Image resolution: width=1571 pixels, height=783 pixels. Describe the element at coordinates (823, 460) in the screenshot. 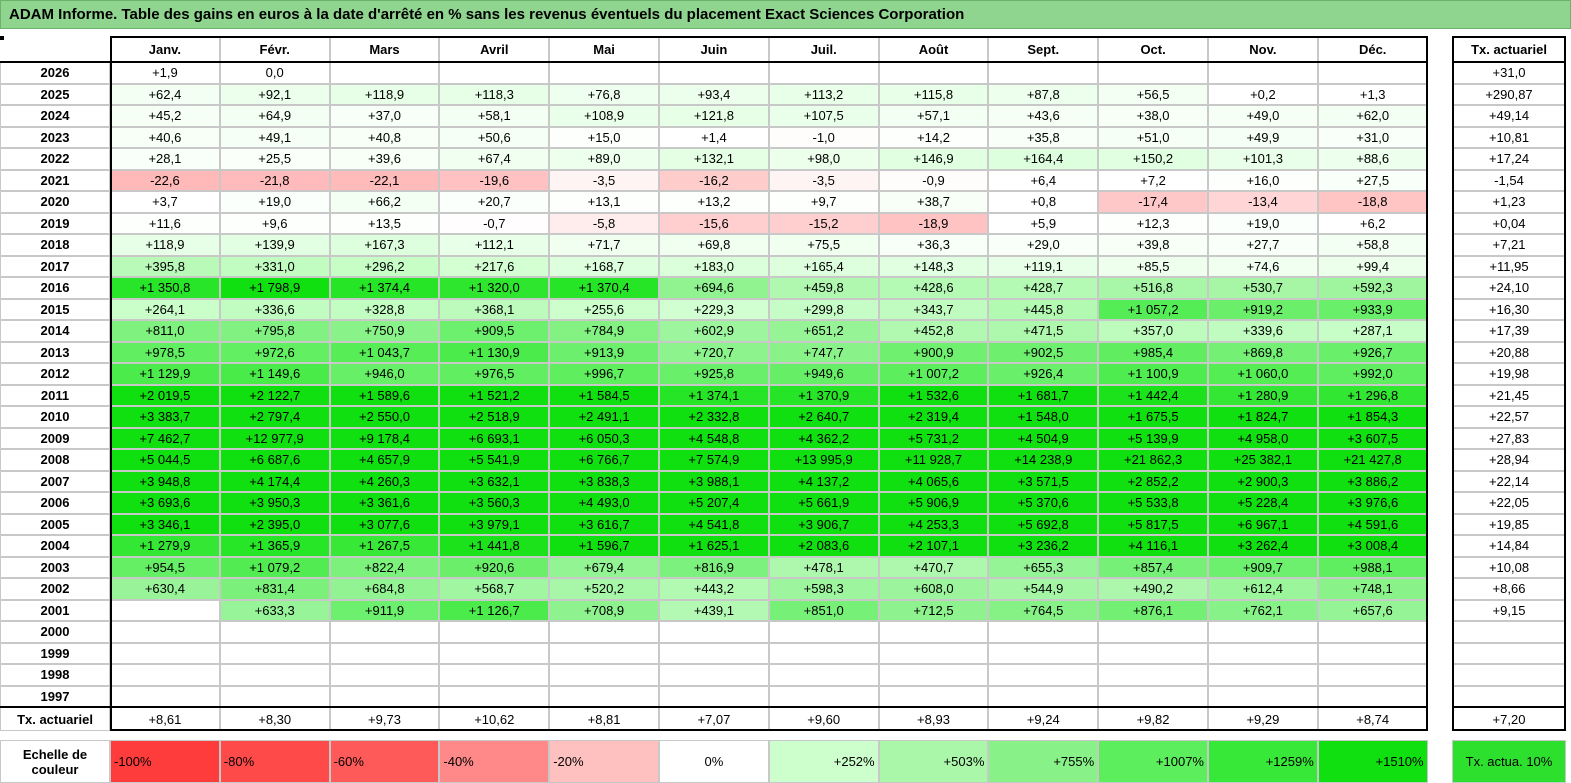

I see `value-cell: +13 995,9` at that location.